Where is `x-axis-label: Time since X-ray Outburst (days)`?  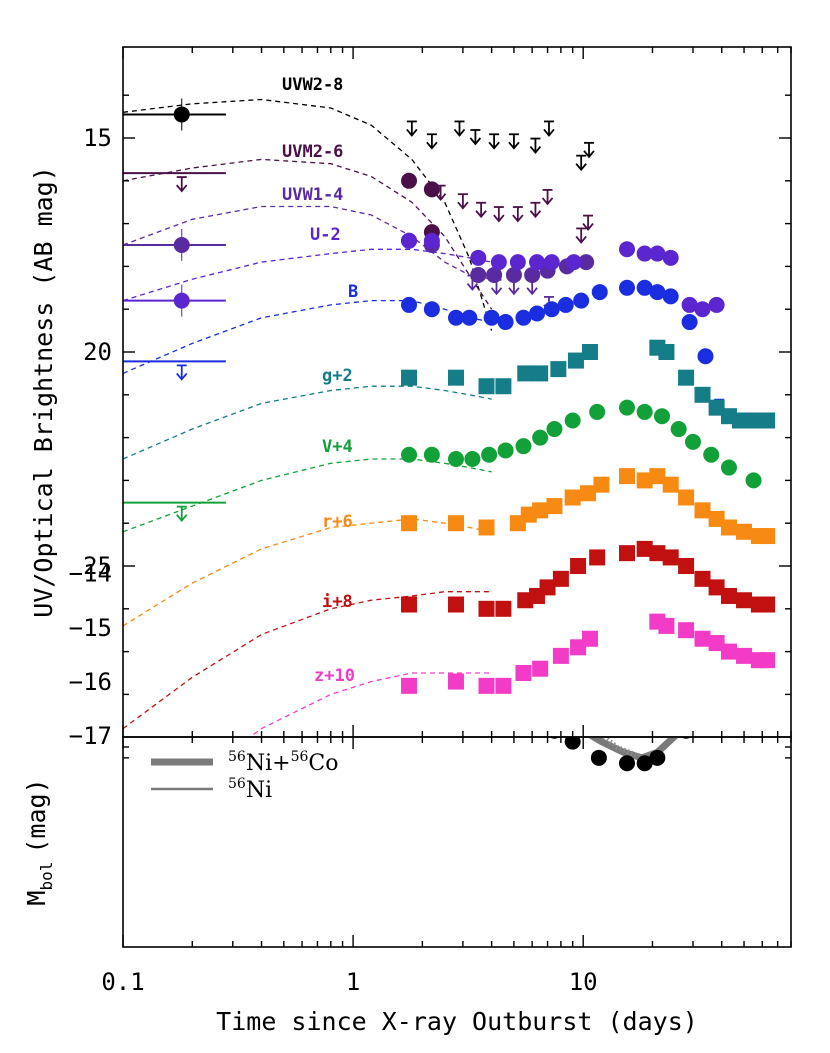 x-axis-label: Time since X-ray Outburst (days) is located at coordinates (457, 1021).